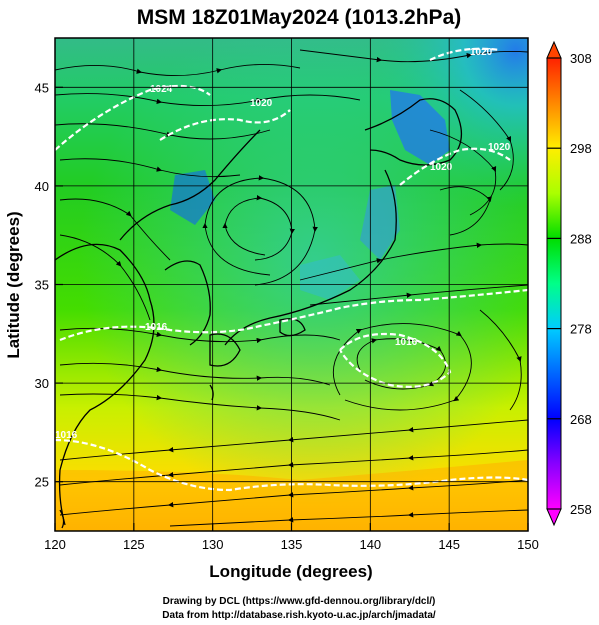 Image resolution: width=599 pixels, height=625 pixels. I want to click on y-axis-label: Latitude (degrees), so click(13, 284).